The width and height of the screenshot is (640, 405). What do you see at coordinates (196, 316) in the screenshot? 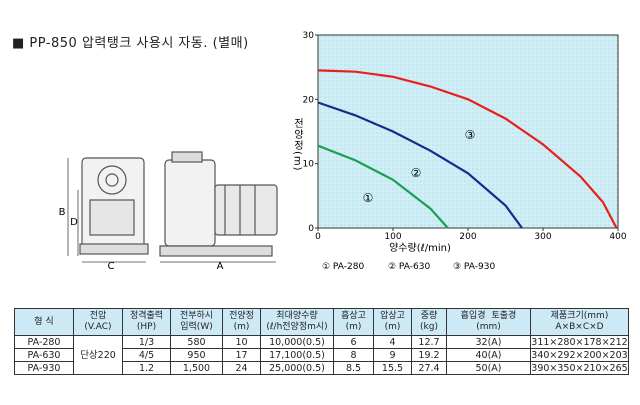
I see `header-text: 전부하시` at bounding box center [196, 316].